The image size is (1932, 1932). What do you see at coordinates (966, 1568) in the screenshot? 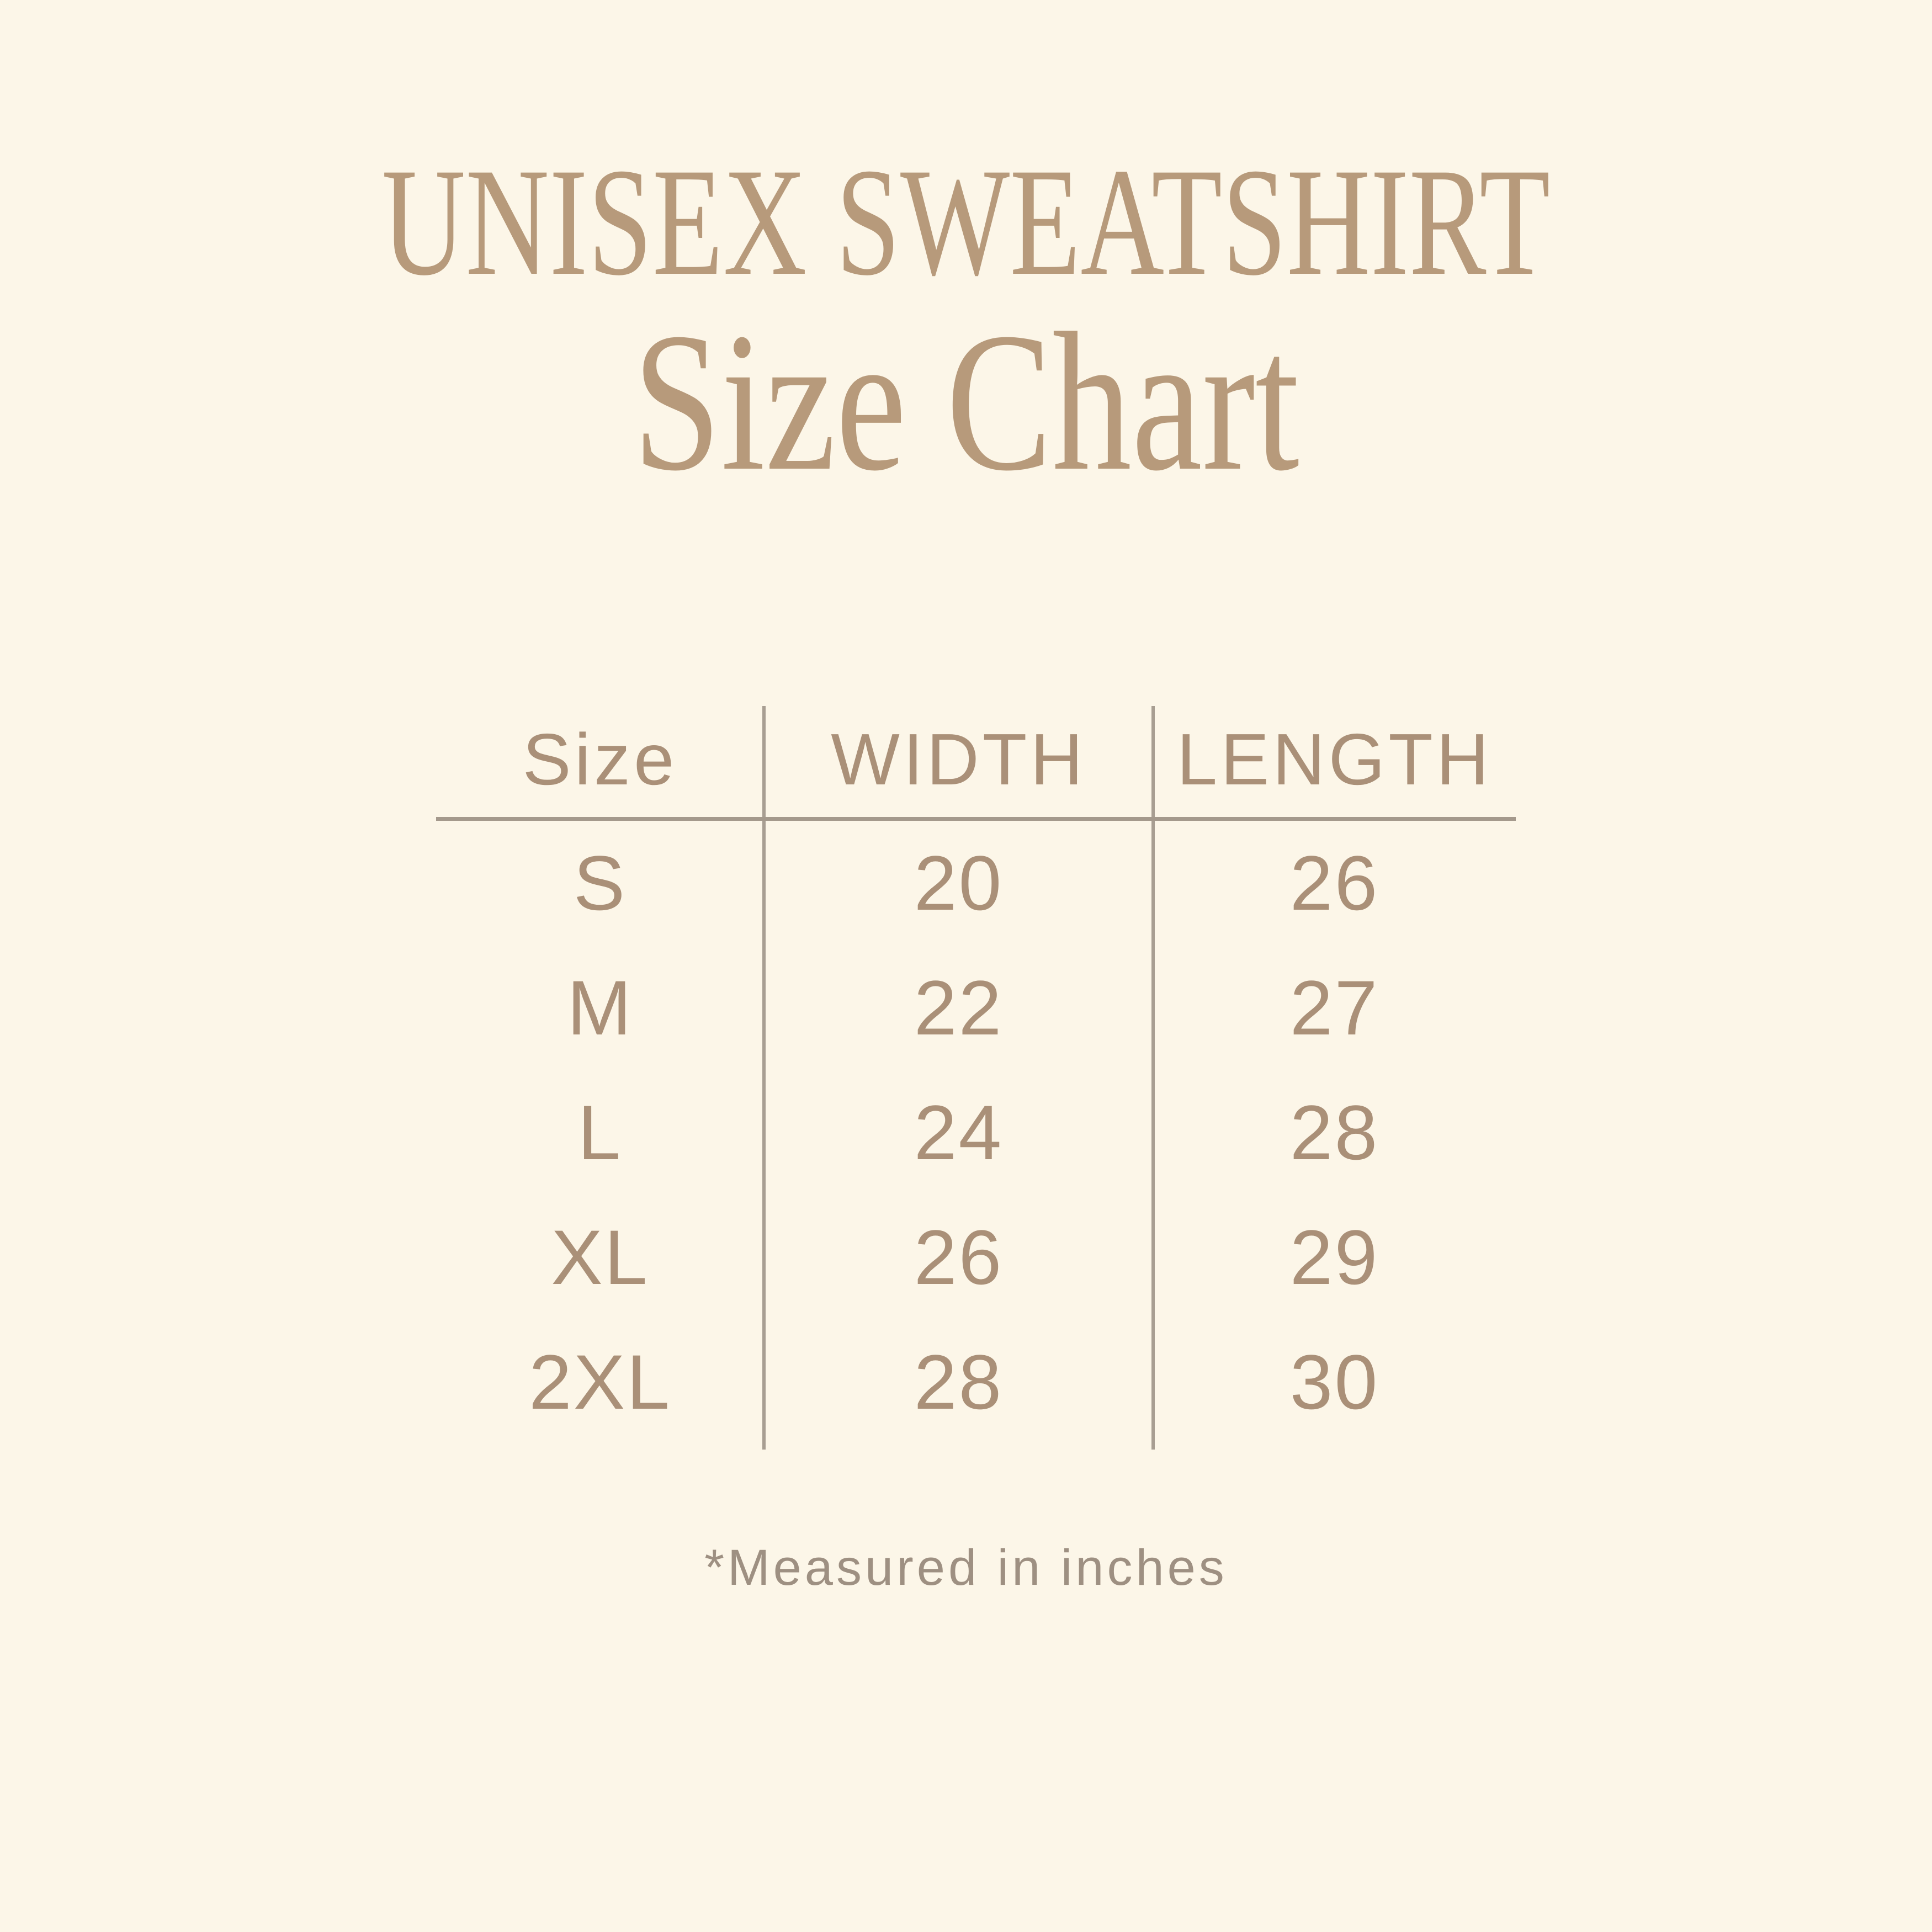
I see `footnote: *Measured in inches` at bounding box center [966, 1568].